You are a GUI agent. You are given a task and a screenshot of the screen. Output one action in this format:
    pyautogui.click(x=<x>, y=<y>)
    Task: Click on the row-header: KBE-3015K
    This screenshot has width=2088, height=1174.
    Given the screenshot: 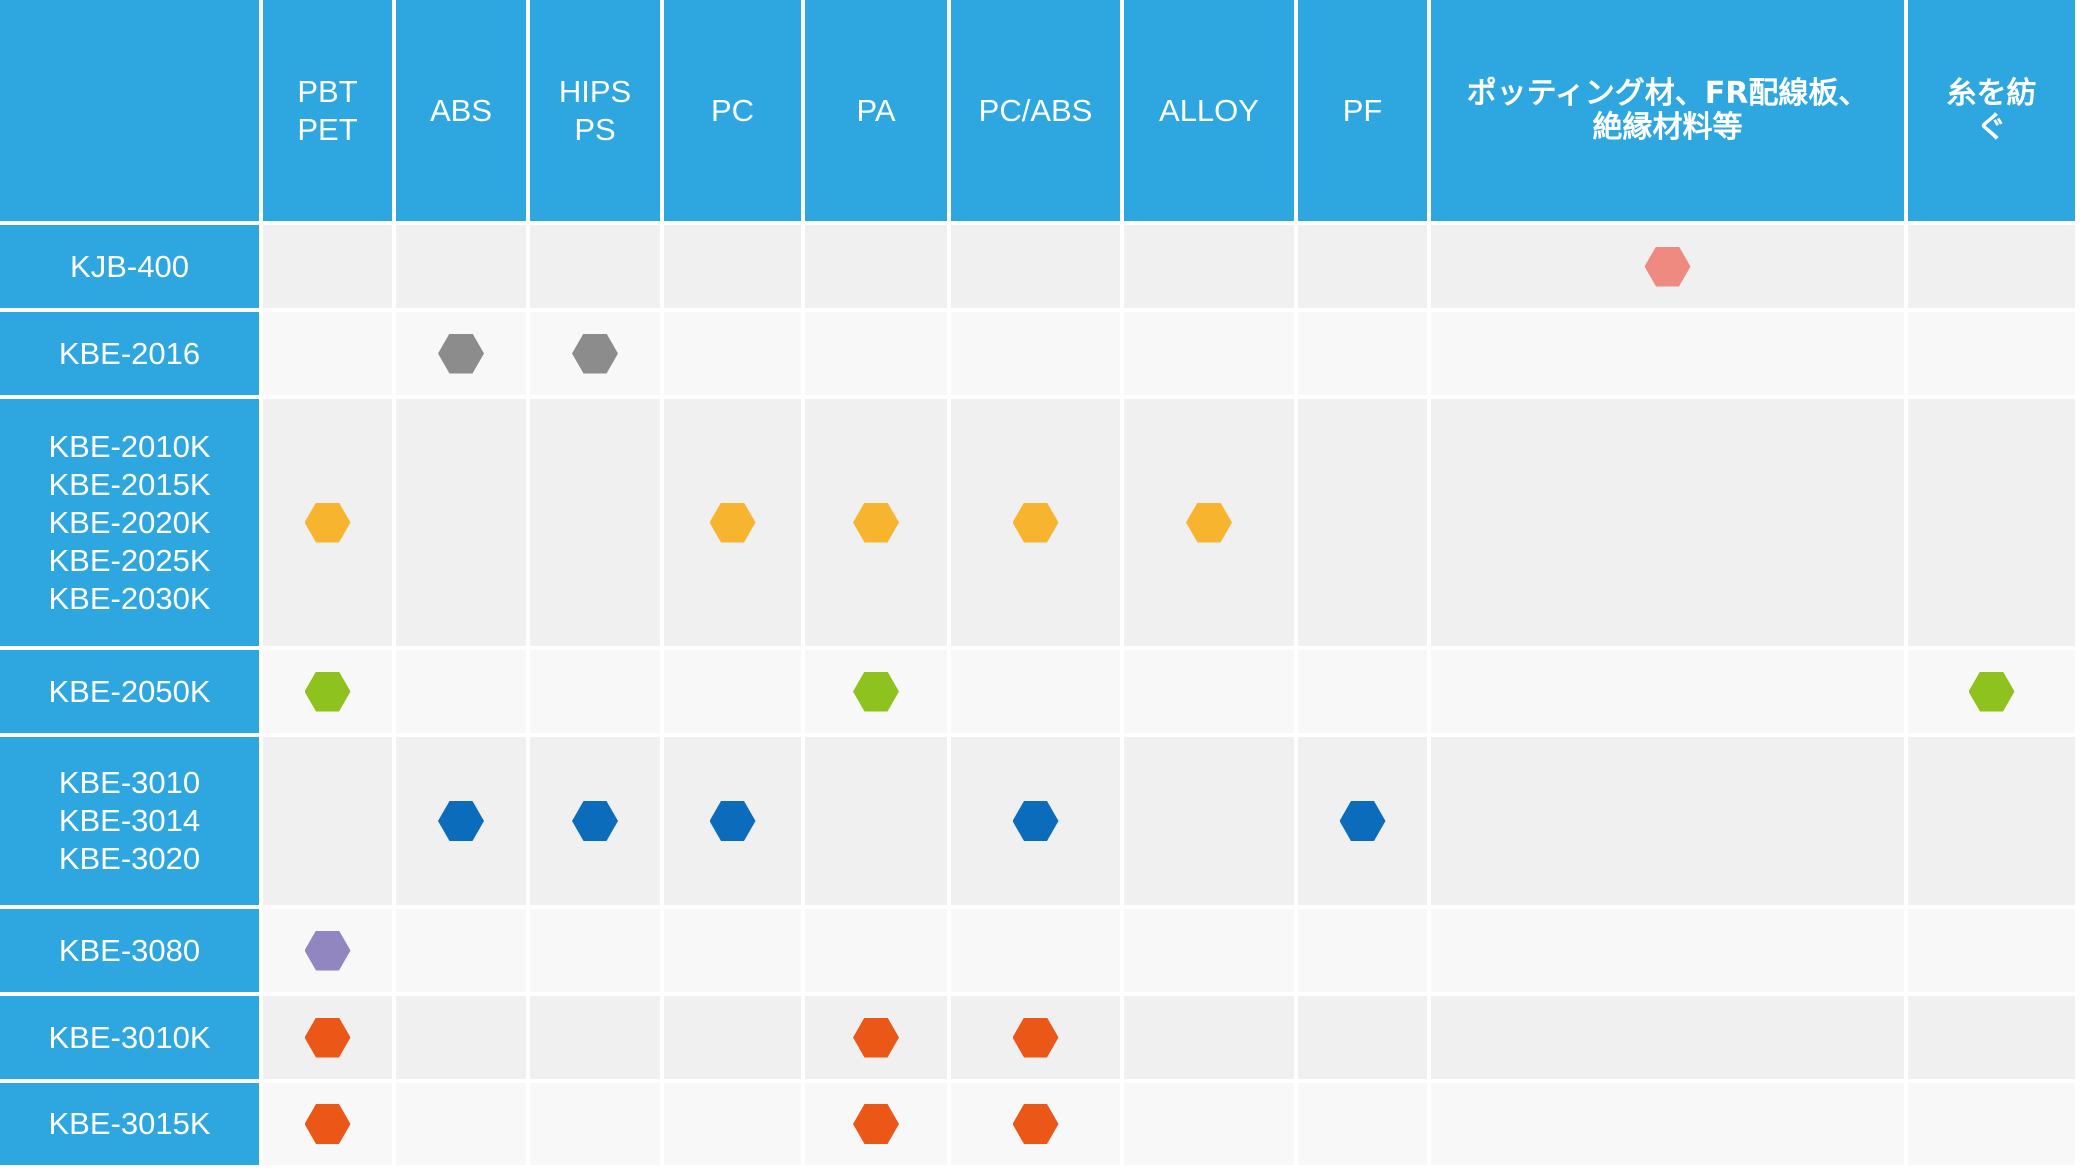 What is the action you would take?
    pyautogui.click(x=131, y=1126)
    